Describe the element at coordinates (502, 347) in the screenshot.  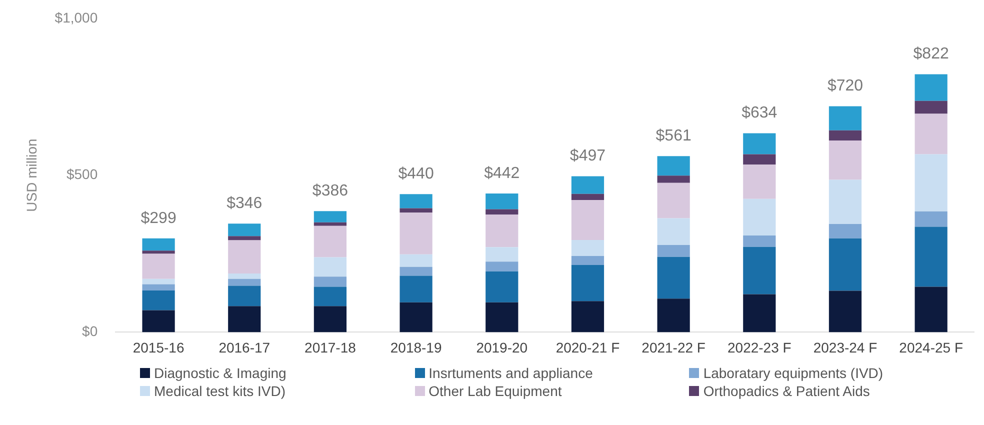
I see `x-tick-label: 2019-20` at that location.